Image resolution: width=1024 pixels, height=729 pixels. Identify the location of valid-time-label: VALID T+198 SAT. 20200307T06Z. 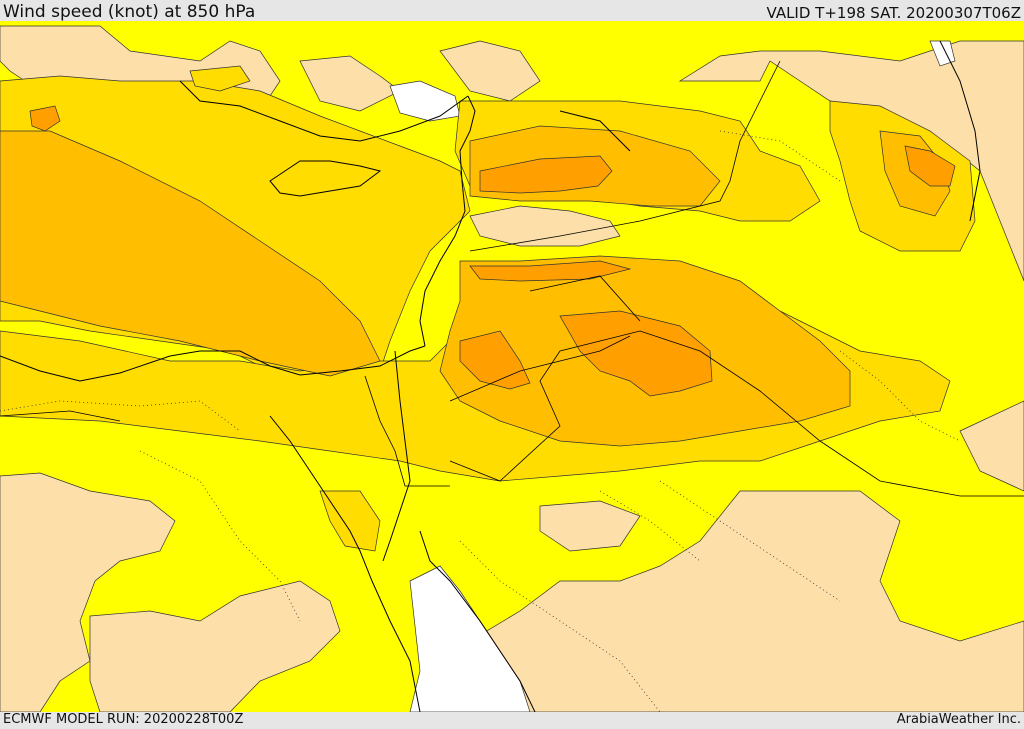
(893, 13).